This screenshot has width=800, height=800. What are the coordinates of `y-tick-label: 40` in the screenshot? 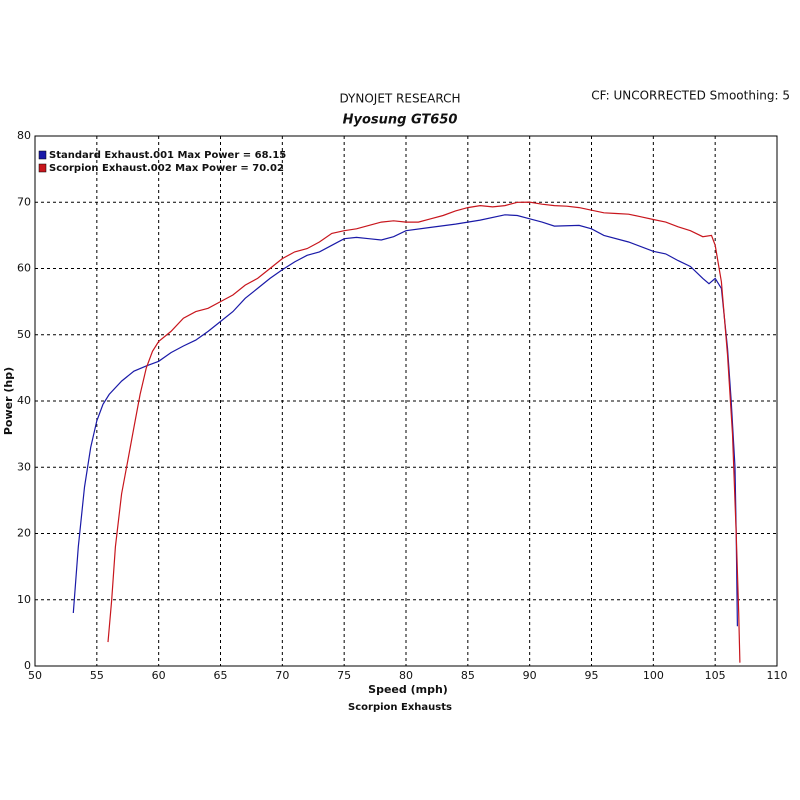 It's located at (24, 400).